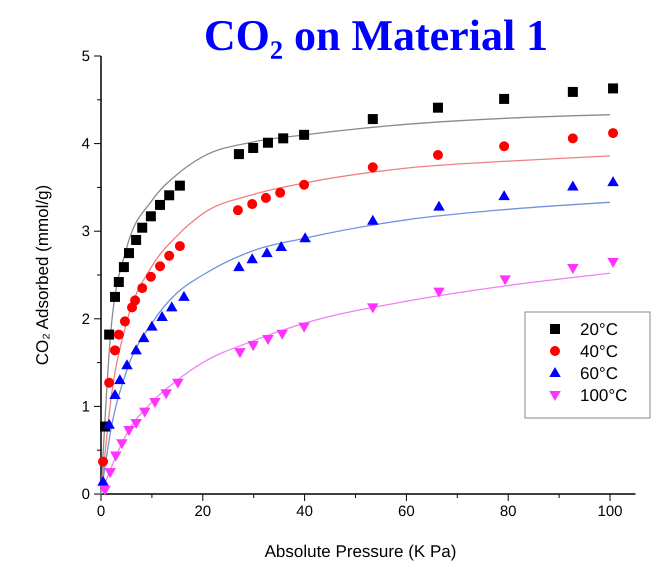 The height and width of the screenshot is (567, 654). Describe the element at coordinates (508, 511) in the screenshot. I see `x-tick-label: 80` at that location.